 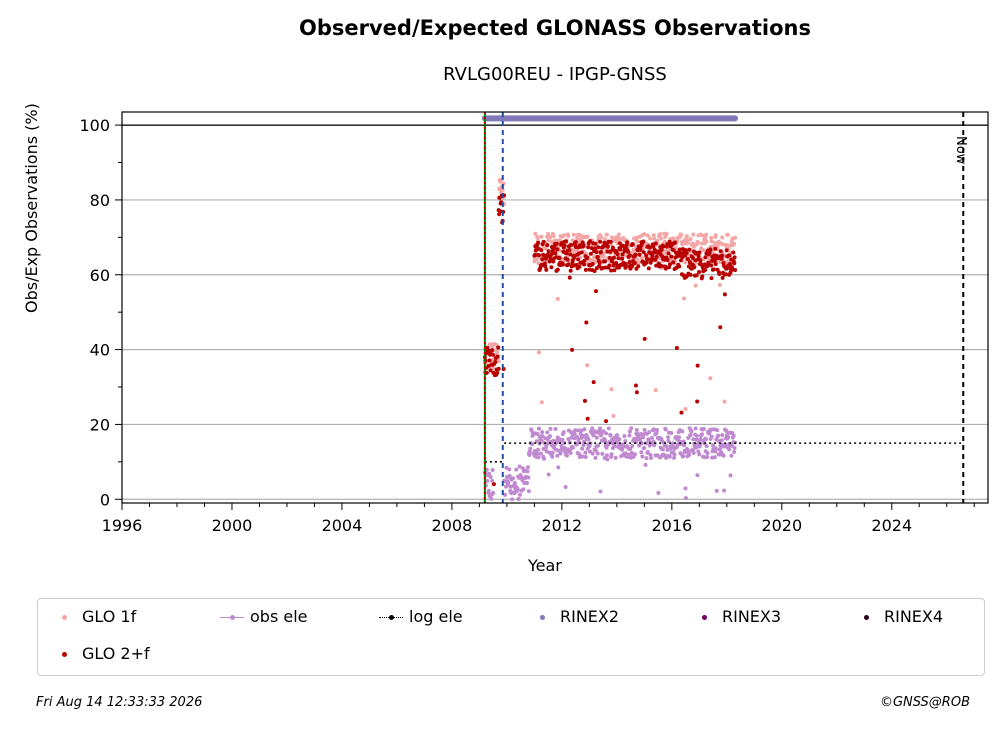 What do you see at coordinates (119, 702) in the screenshot?
I see `footer-timestamp: Fri Aug 14 12:33:33 2026` at bounding box center [119, 702].